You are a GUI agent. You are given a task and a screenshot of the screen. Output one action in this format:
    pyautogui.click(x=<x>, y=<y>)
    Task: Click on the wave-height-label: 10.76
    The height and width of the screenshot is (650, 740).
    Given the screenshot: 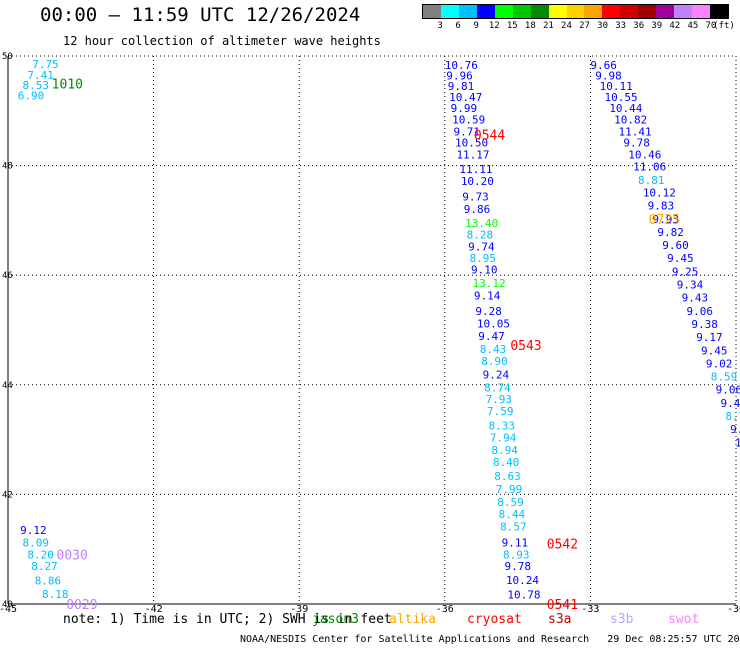 What is the action you would take?
    pyautogui.click(x=461, y=65)
    